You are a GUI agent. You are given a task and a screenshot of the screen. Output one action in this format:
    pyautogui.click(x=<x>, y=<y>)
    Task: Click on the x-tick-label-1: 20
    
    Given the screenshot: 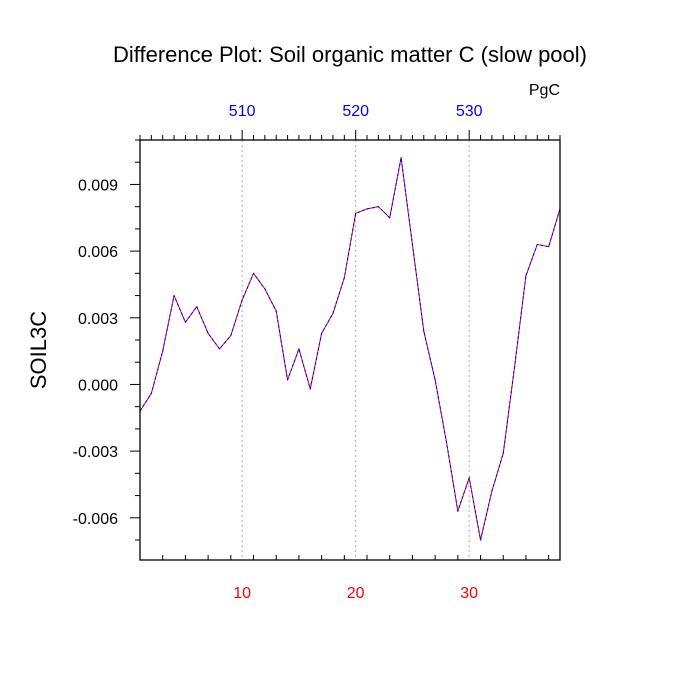 What is the action you would take?
    pyautogui.click(x=356, y=593)
    